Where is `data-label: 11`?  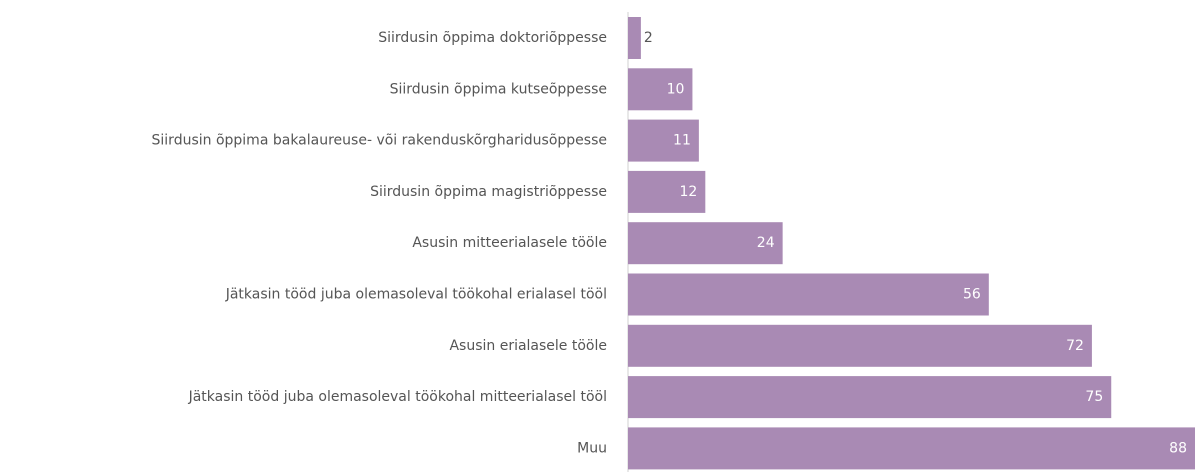
data-label: 11 is located at coordinates (682, 141).